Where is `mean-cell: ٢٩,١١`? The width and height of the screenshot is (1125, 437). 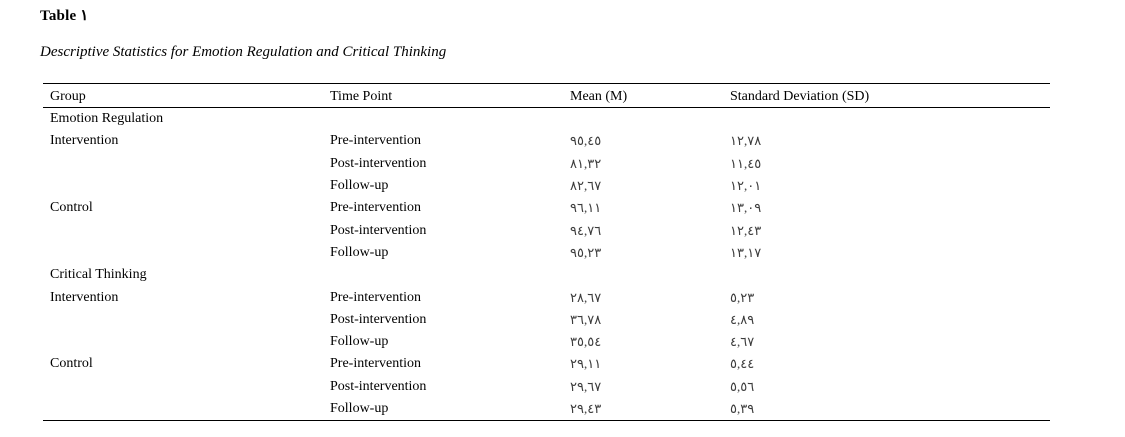 mean-cell: ٢٩,١١ is located at coordinates (586, 364).